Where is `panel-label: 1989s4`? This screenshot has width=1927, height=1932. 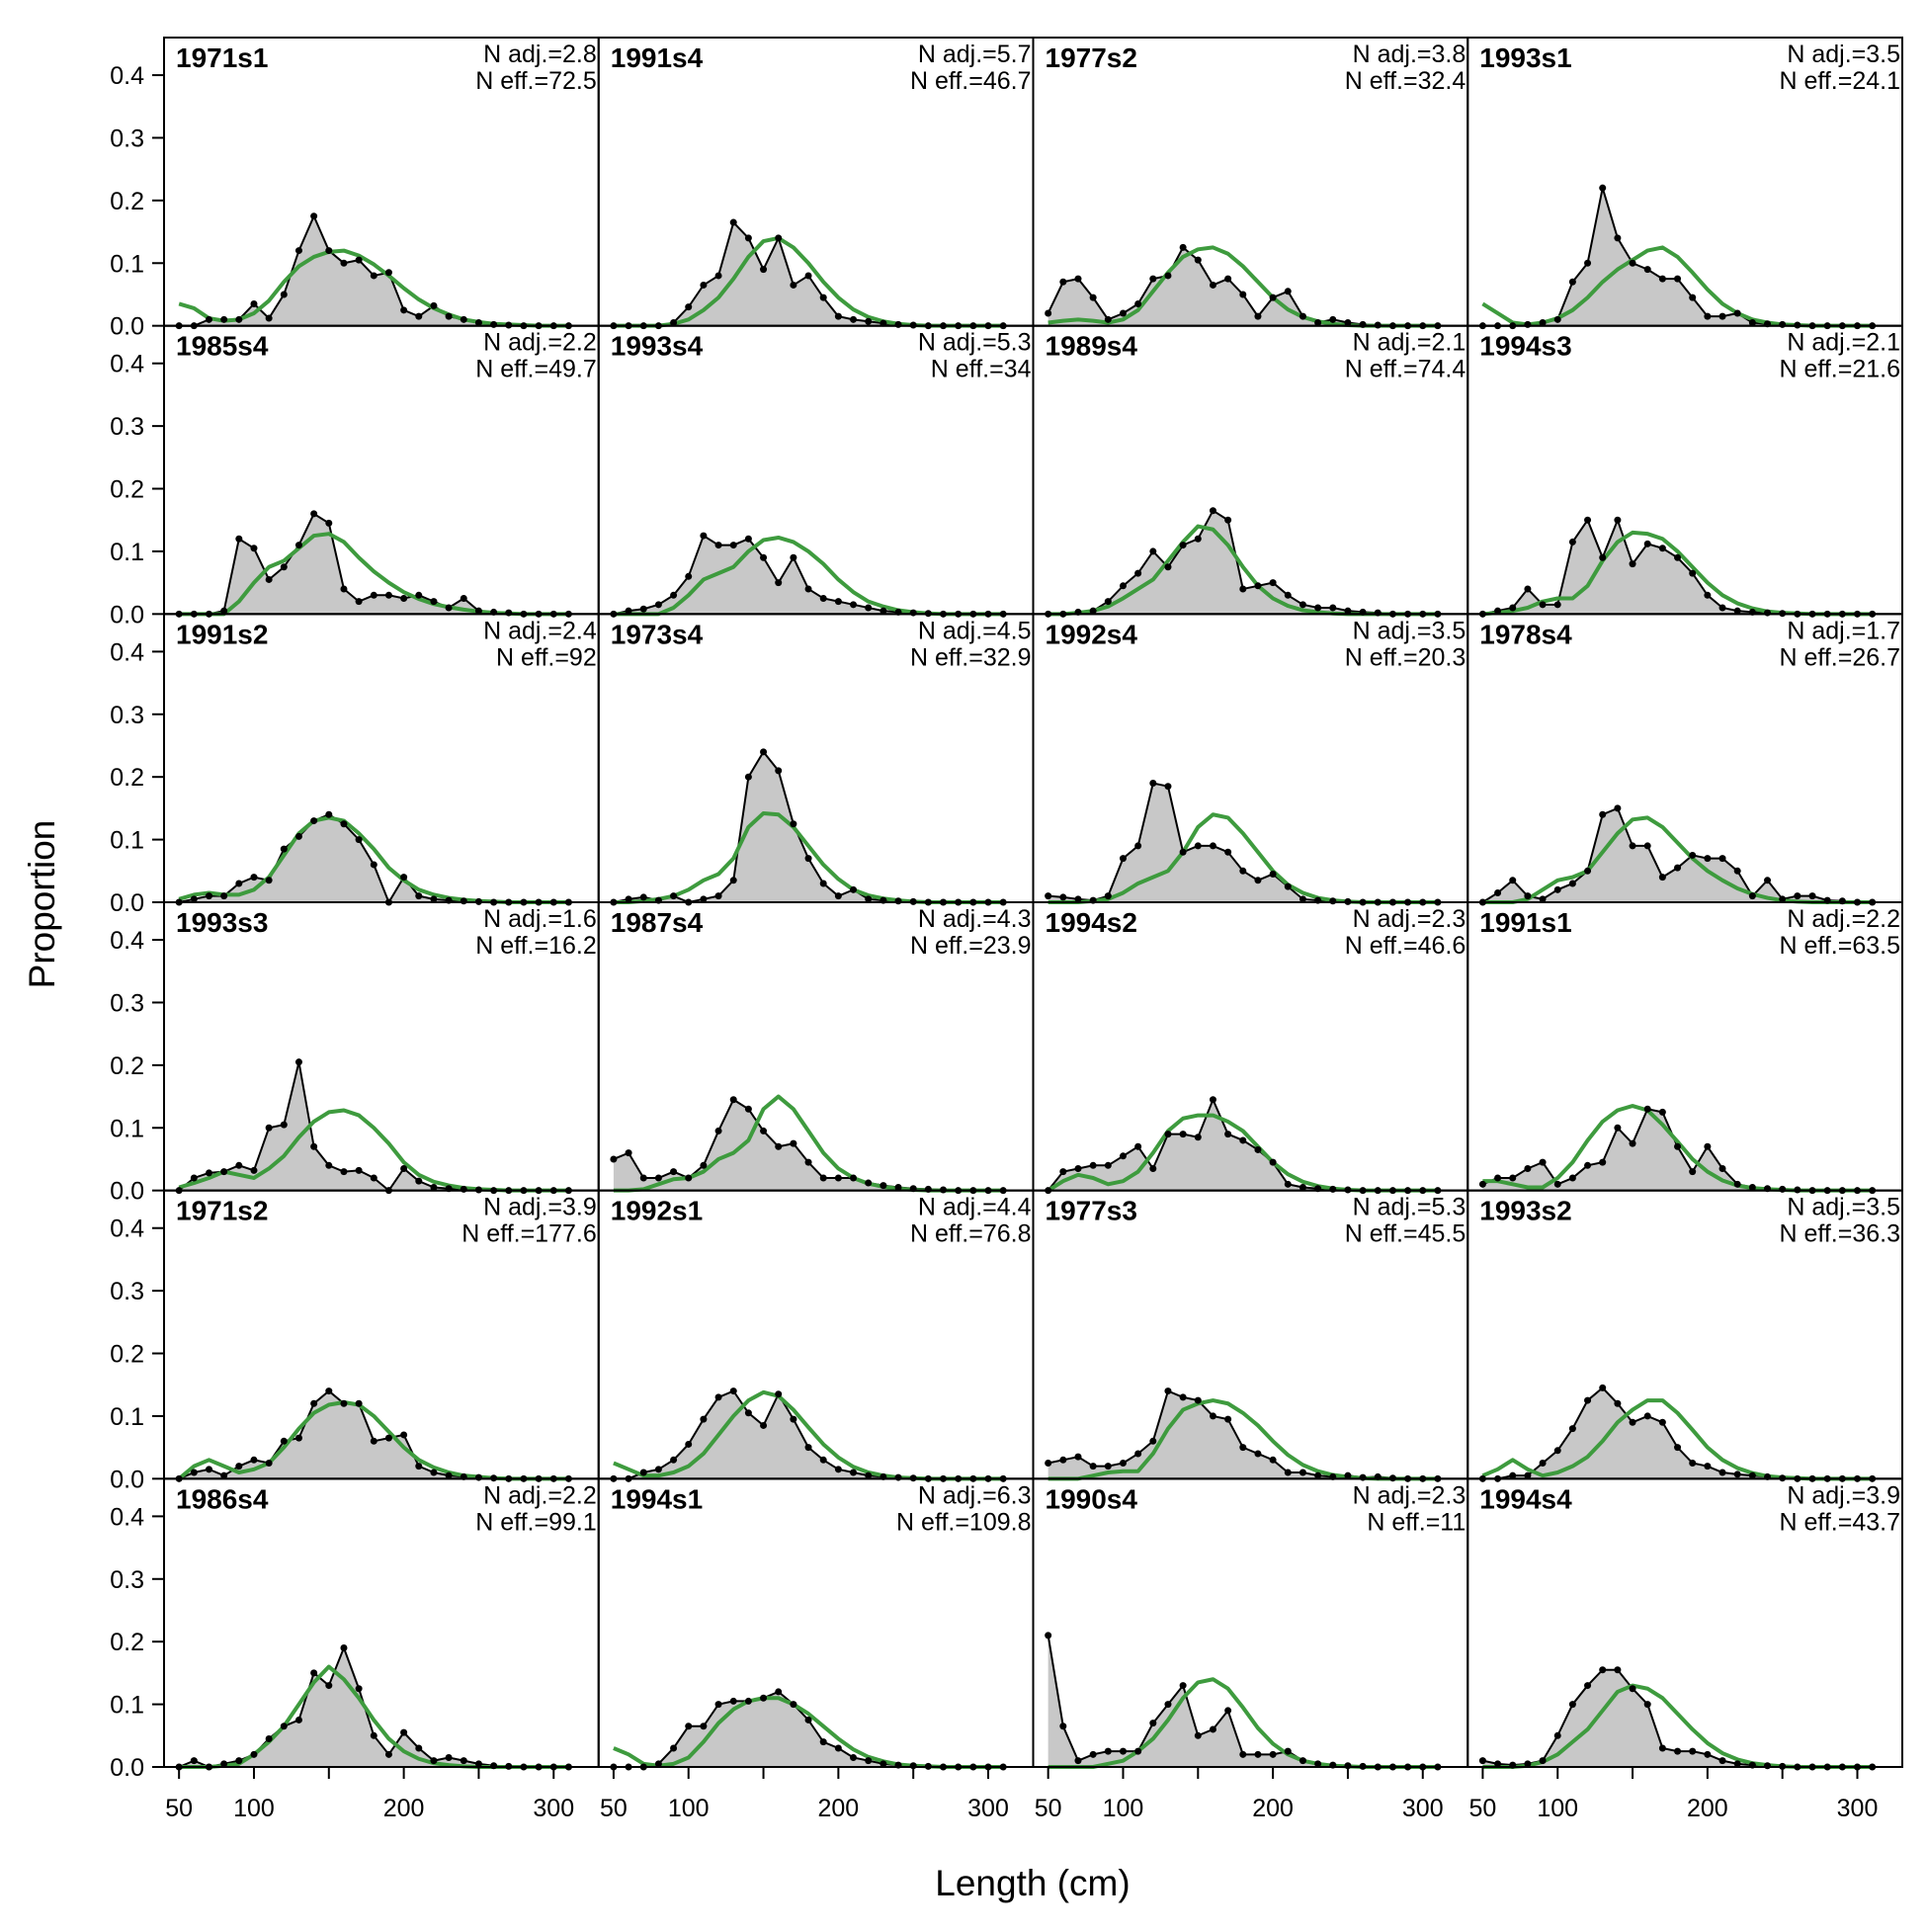
panel-label: 1989s4 is located at coordinates (1092, 346).